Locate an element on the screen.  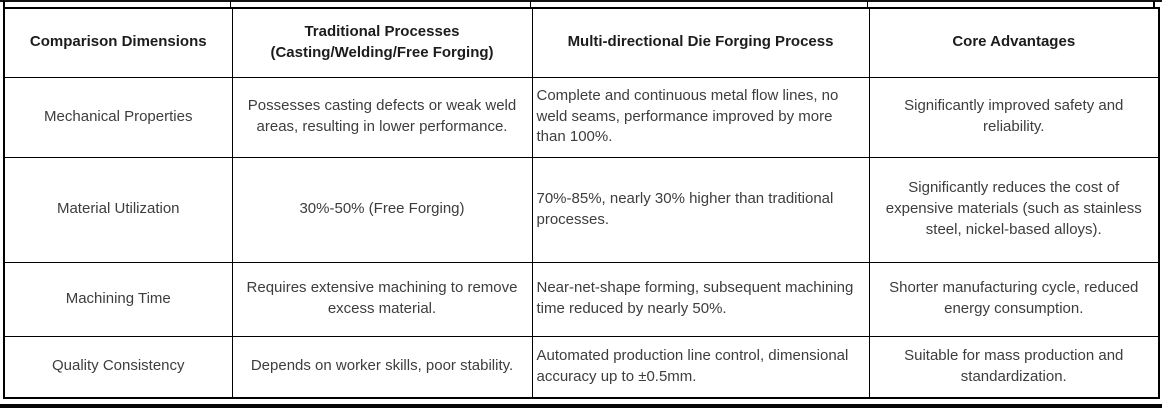
dimension-cell: Material Utilization is located at coordinates (118, 209).